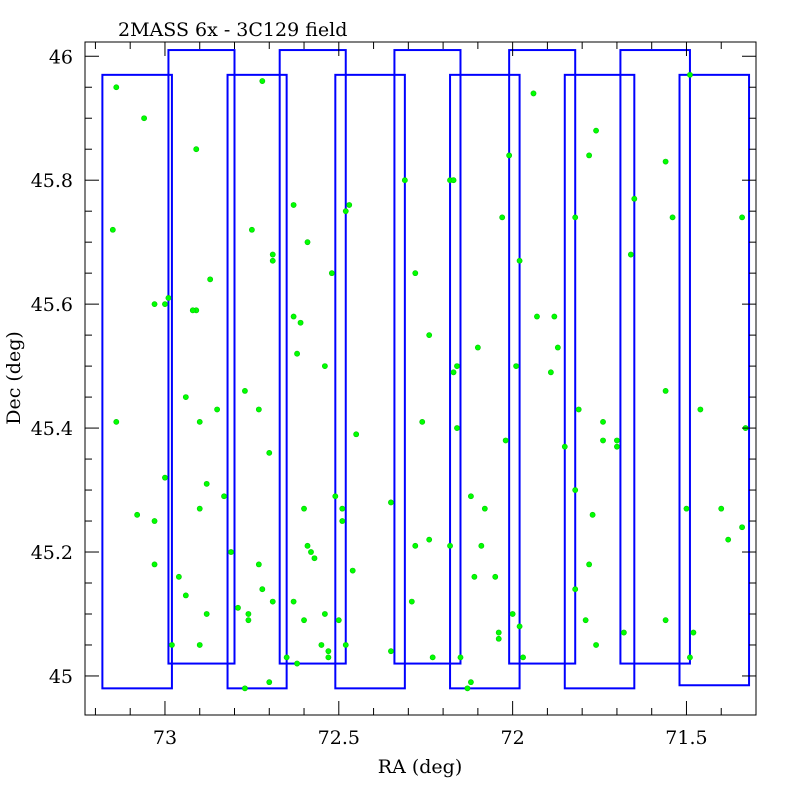 This screenshot has height=800, width=800. Describe the element at coordinates (339, 738) in the screenshot. I see `x-tick-label: 72.5` at that location.